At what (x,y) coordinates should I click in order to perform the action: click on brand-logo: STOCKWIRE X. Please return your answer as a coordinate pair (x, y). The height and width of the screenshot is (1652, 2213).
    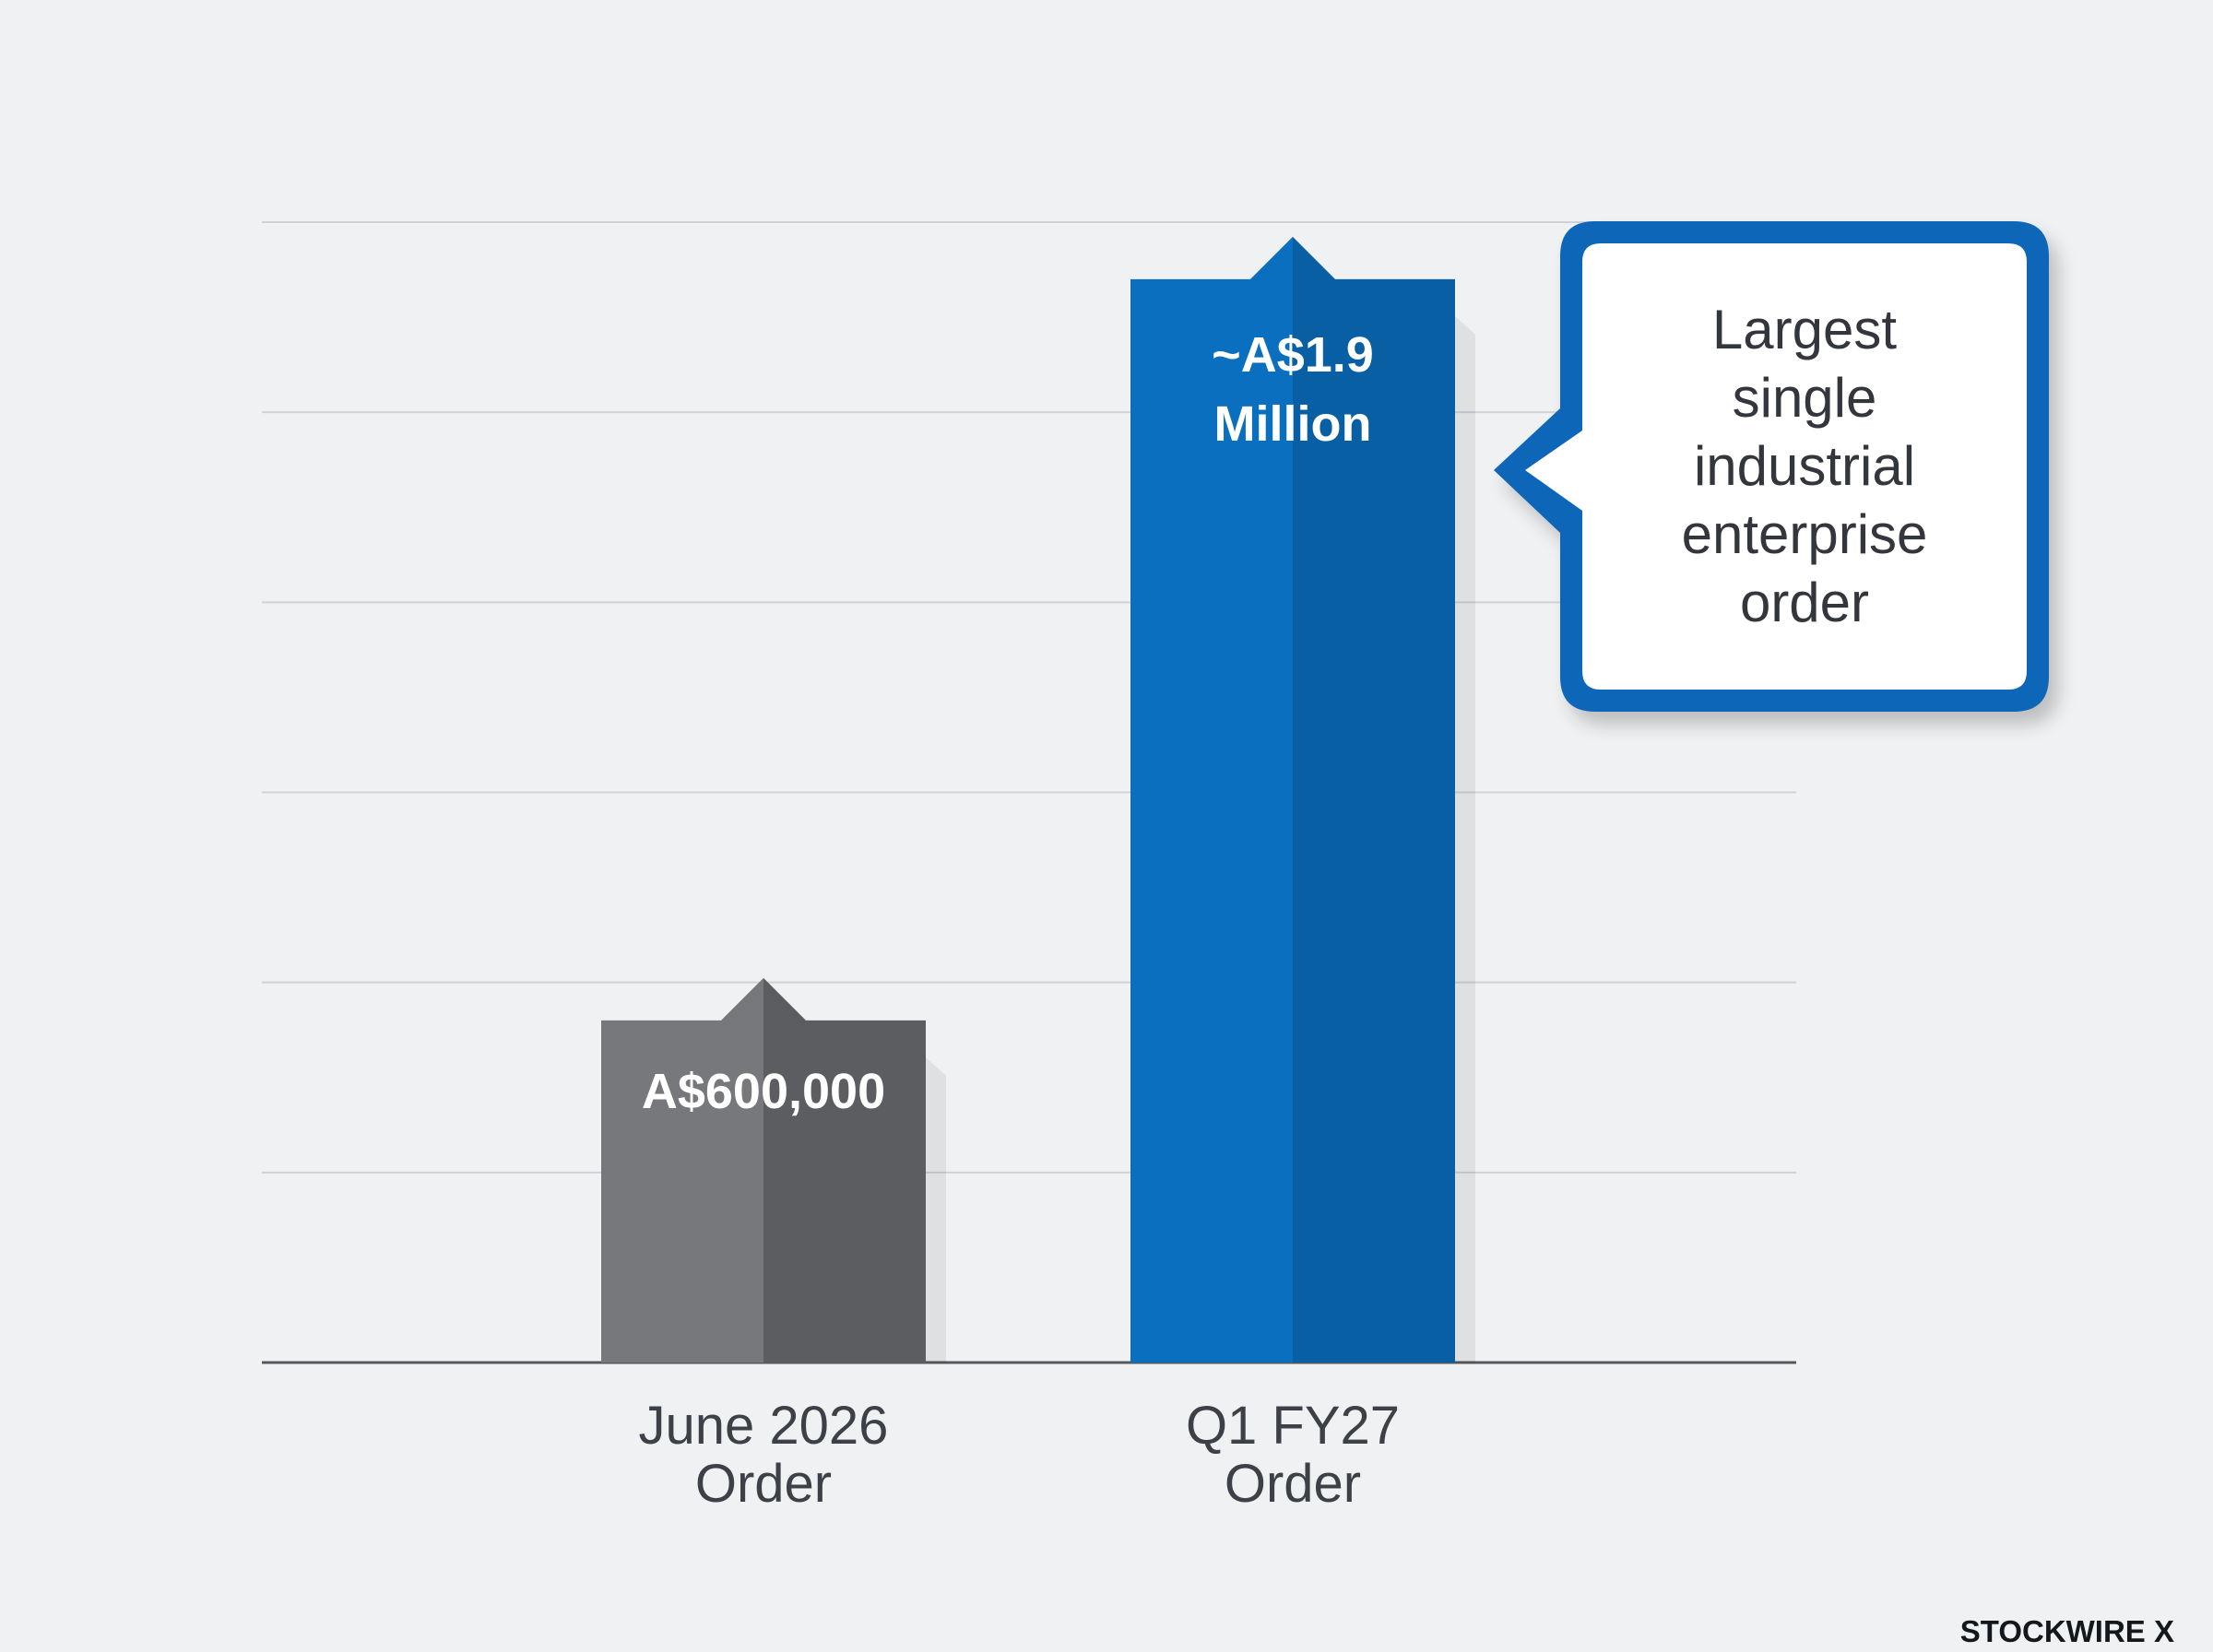
    Looking at the image, I should click on (2067, 1631).